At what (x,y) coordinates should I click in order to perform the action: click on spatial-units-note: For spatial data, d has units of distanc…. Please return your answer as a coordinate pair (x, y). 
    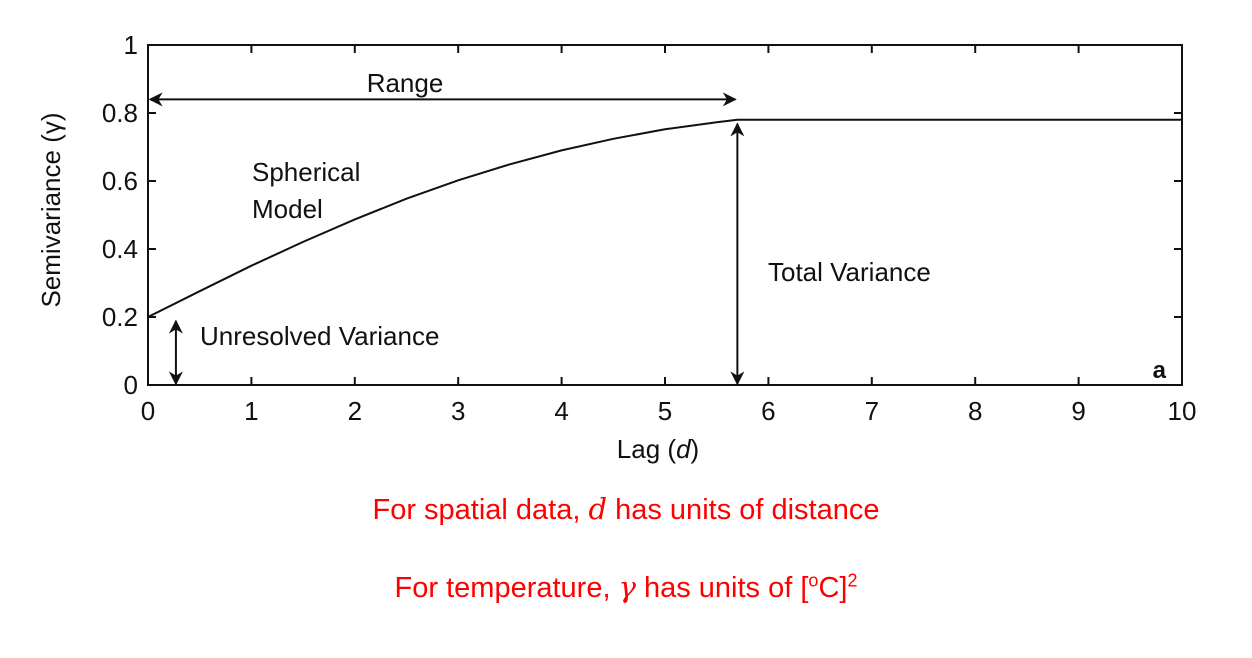
    Looking at the image, I should click on (626, 509).